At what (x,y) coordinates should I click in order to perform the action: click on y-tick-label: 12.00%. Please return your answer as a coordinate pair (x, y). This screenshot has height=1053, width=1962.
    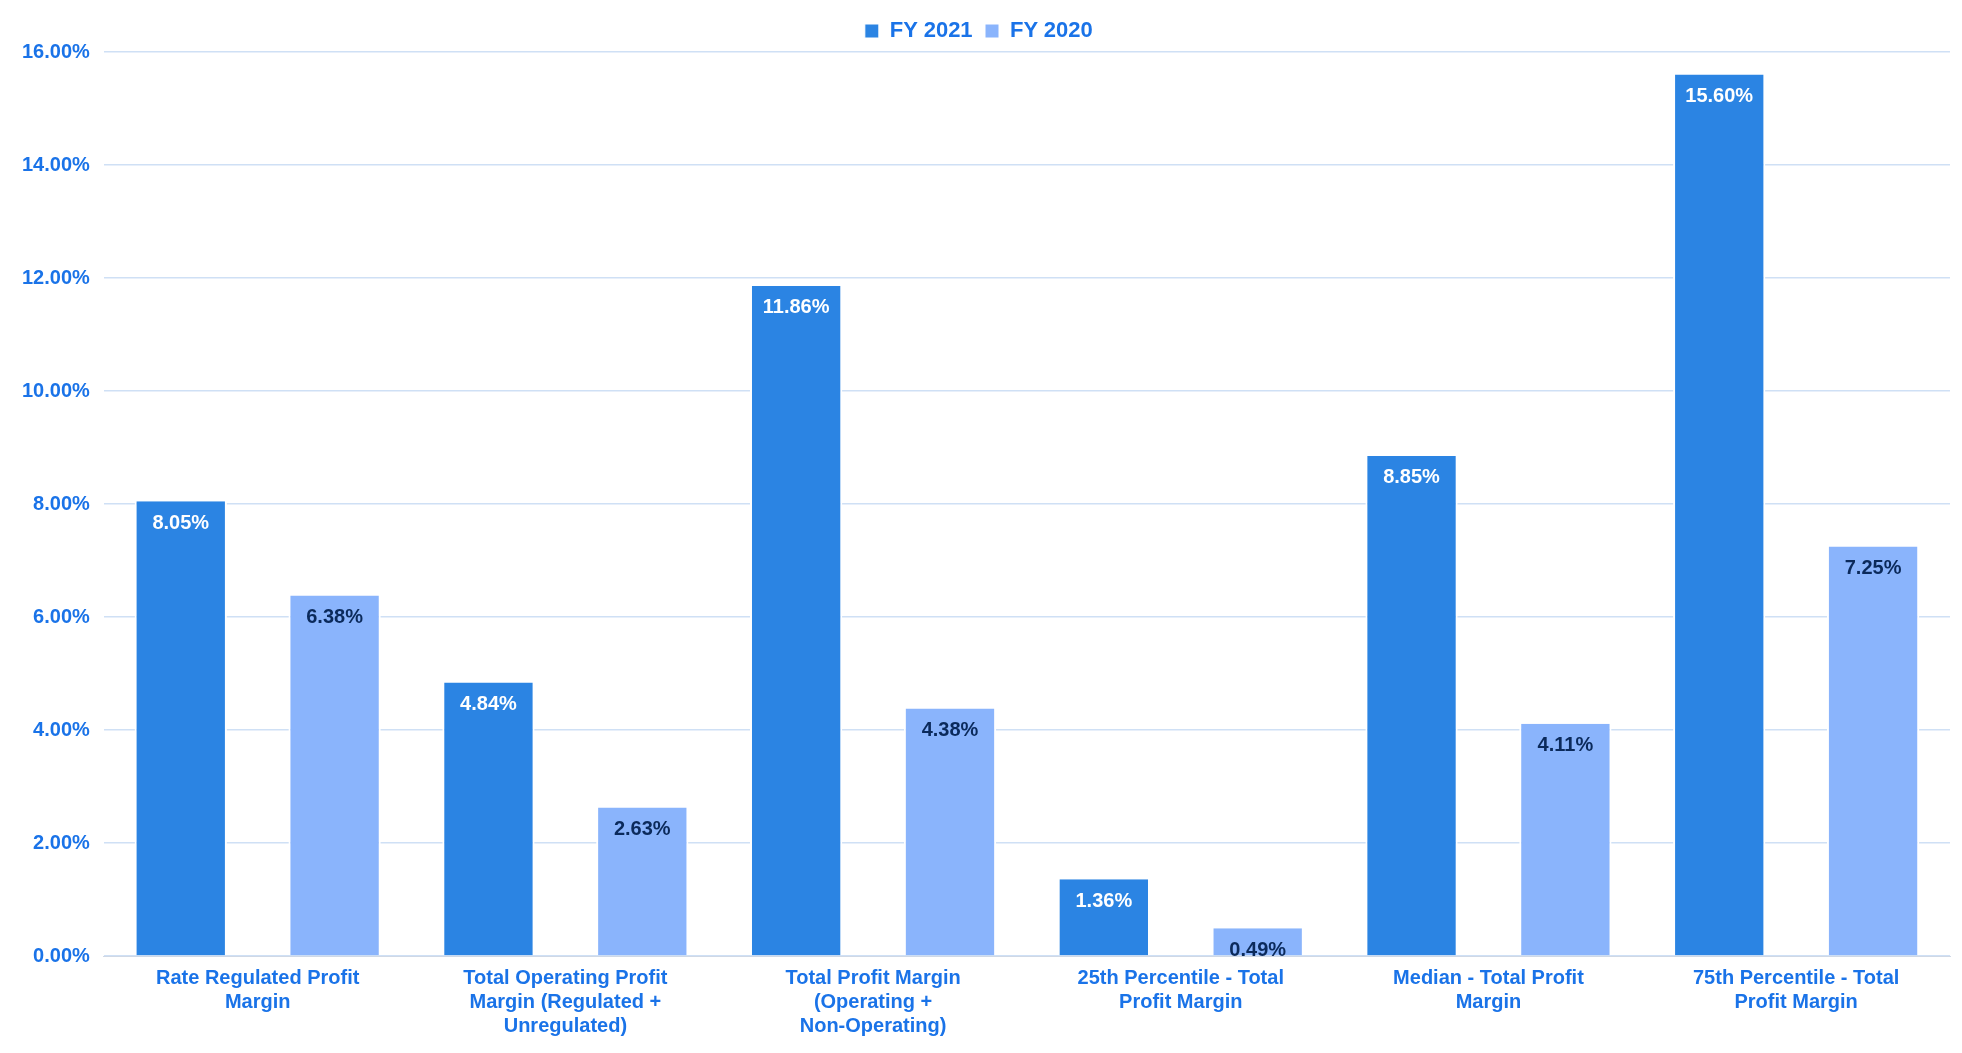
    Looking at the image, I should click on (56, 276).